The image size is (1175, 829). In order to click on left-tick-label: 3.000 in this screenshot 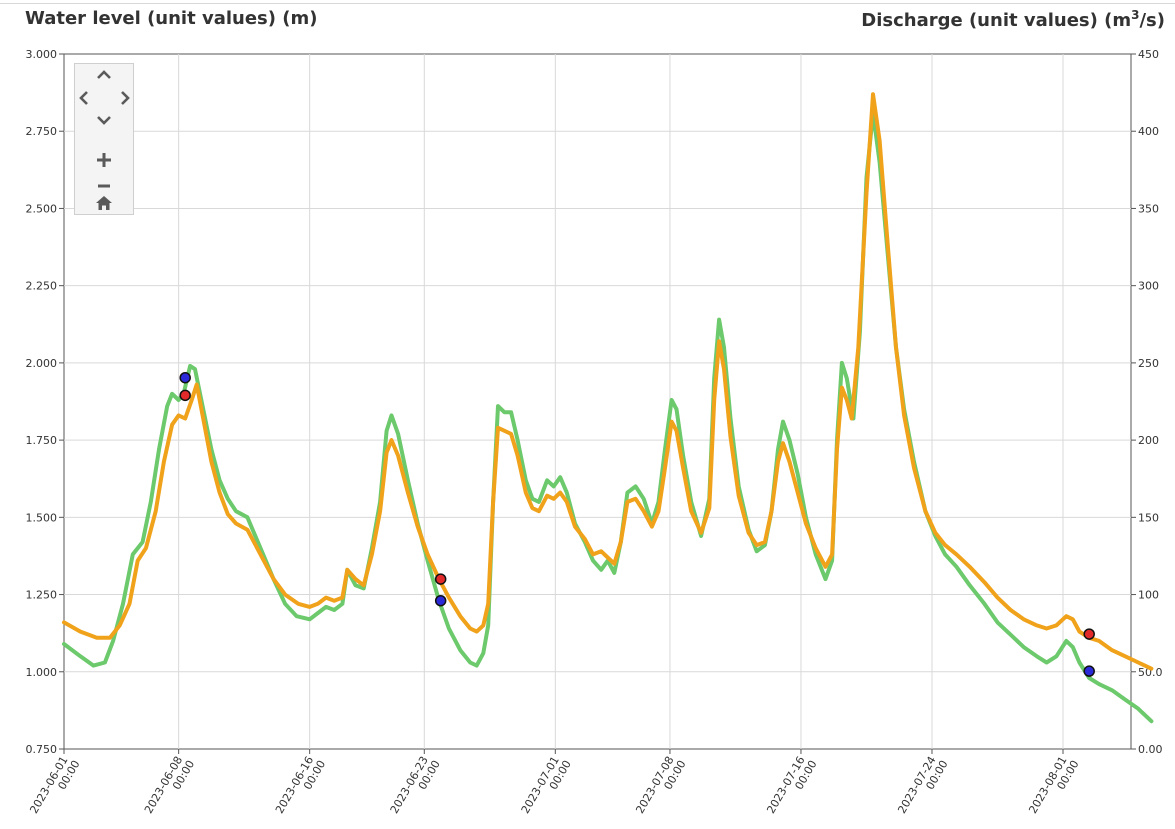, I will do `click(42, 54)`.